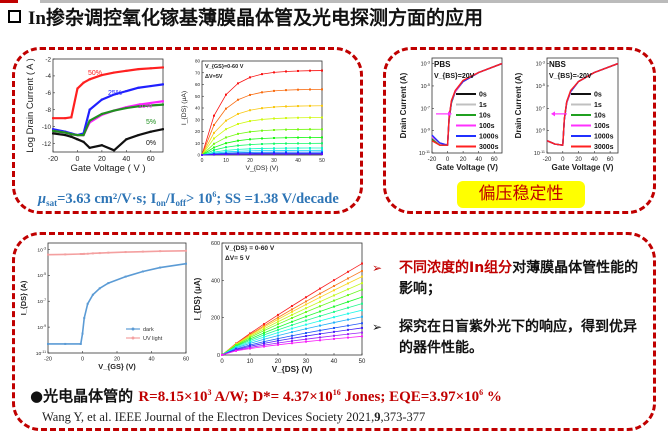 The width and height of the screenshot is (668, 442). I want to click on y-tick-label: 80, so click(198, 61).